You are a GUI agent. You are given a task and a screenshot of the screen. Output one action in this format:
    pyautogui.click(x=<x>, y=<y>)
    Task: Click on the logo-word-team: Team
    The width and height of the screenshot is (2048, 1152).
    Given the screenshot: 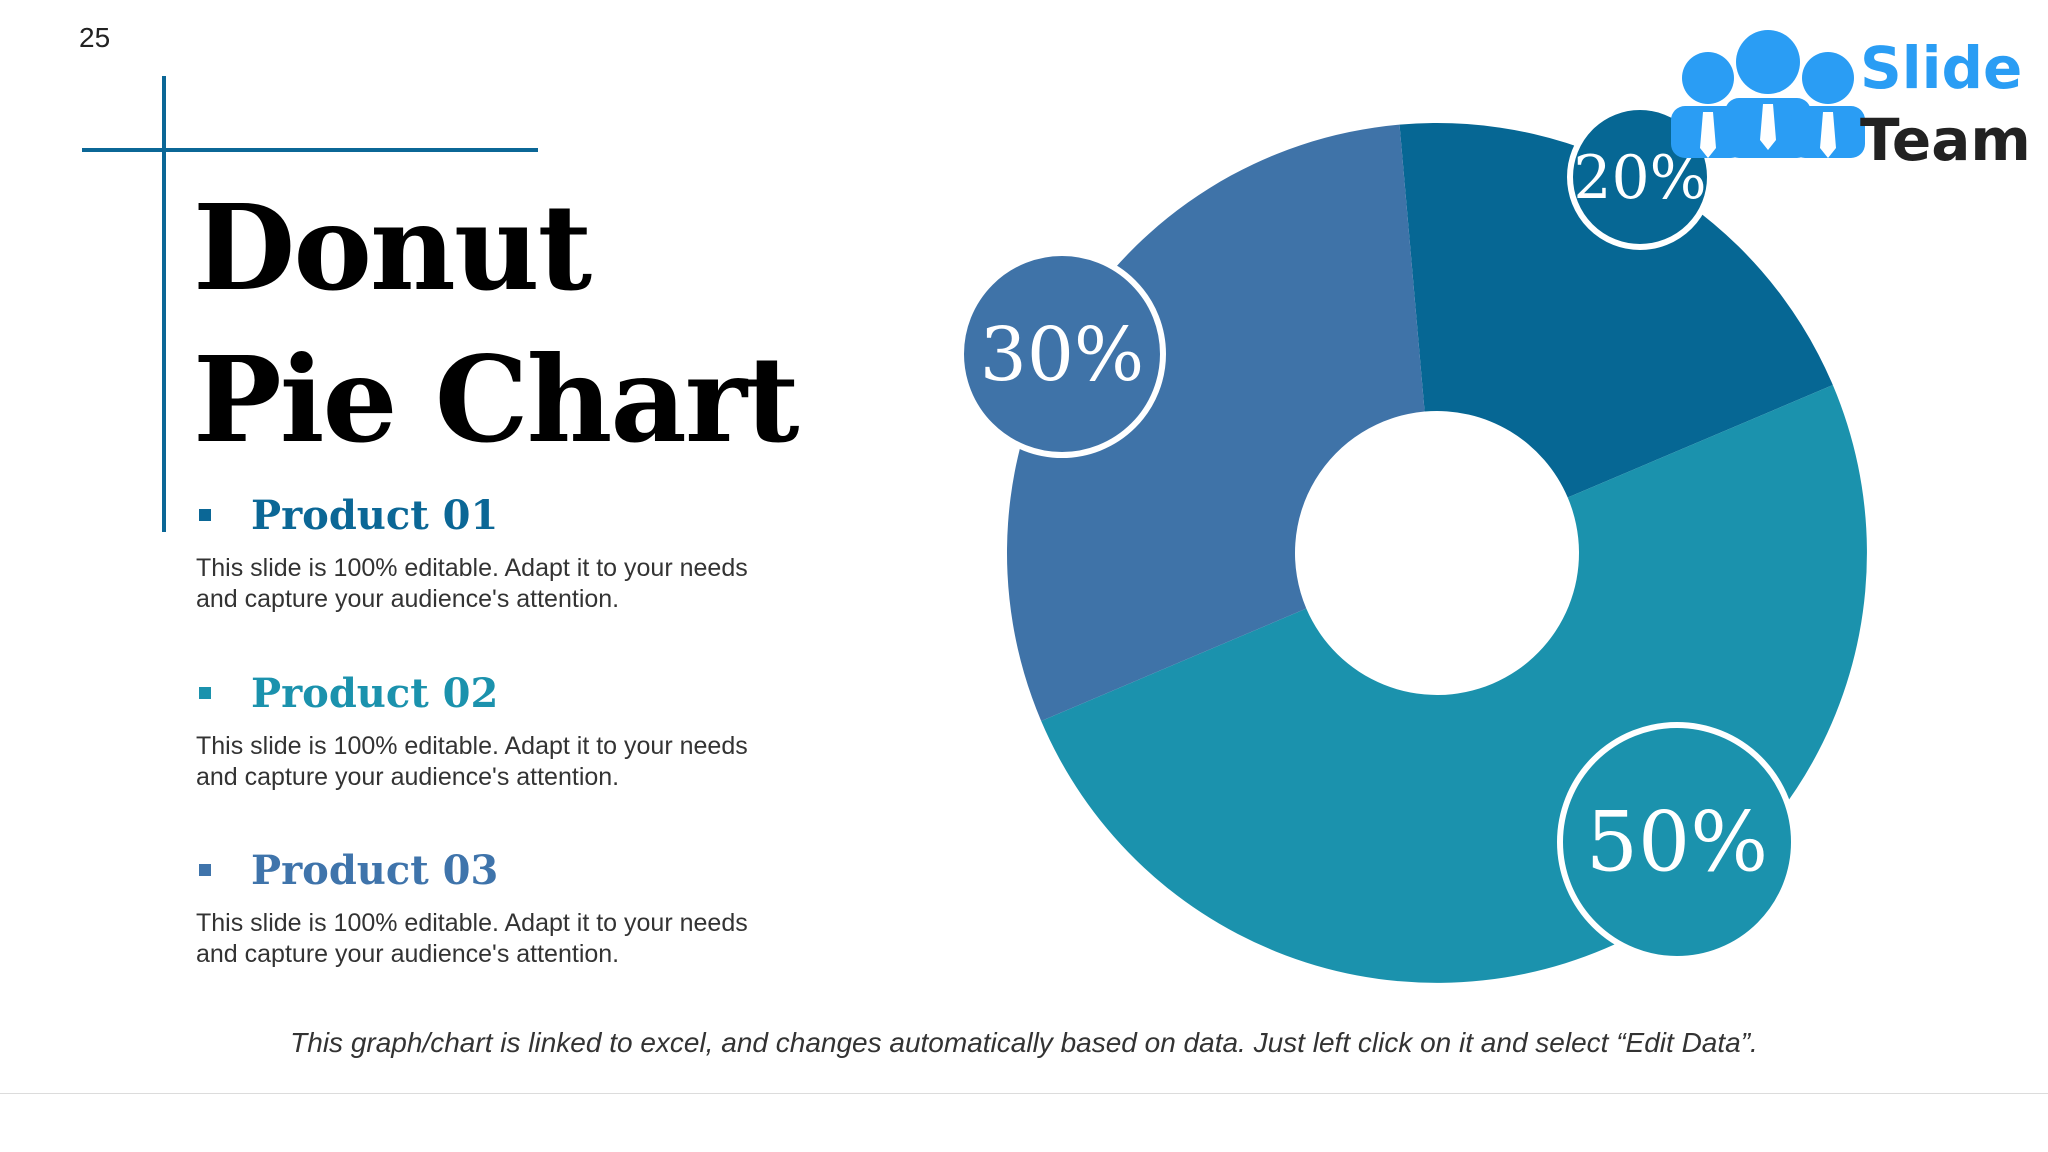 What is the action you would take?
    pyautogui.click(x=1945, y=140)
    